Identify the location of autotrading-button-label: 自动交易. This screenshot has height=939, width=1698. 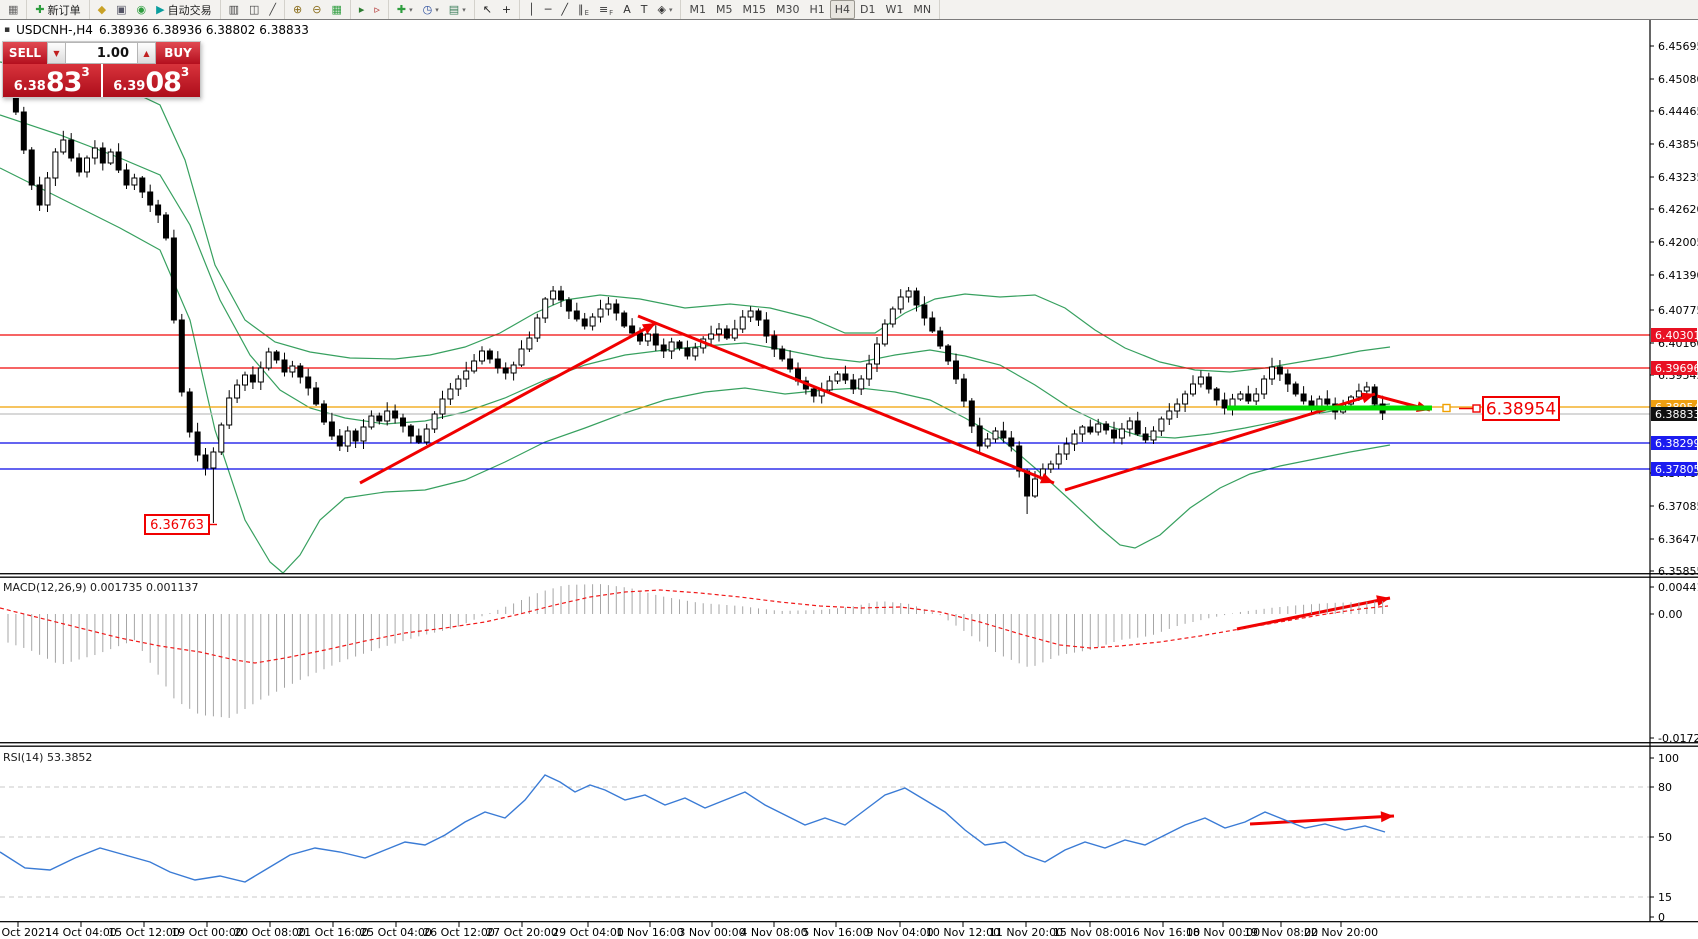
(189, 10).